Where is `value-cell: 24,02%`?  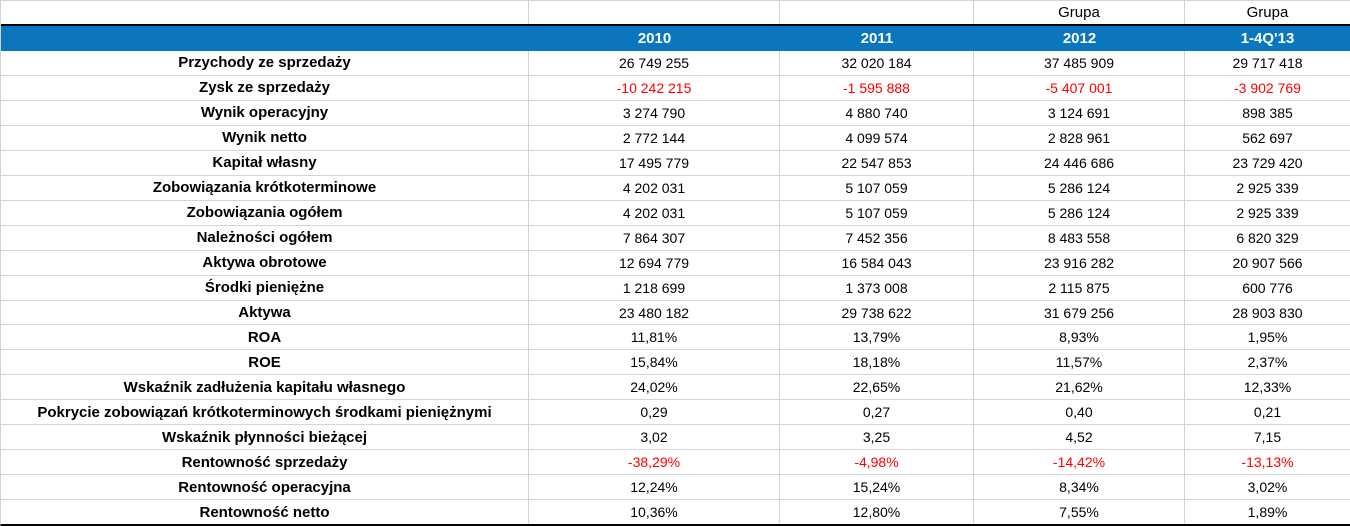
value-cell: 24,02% is located at coordinates (654, 387).